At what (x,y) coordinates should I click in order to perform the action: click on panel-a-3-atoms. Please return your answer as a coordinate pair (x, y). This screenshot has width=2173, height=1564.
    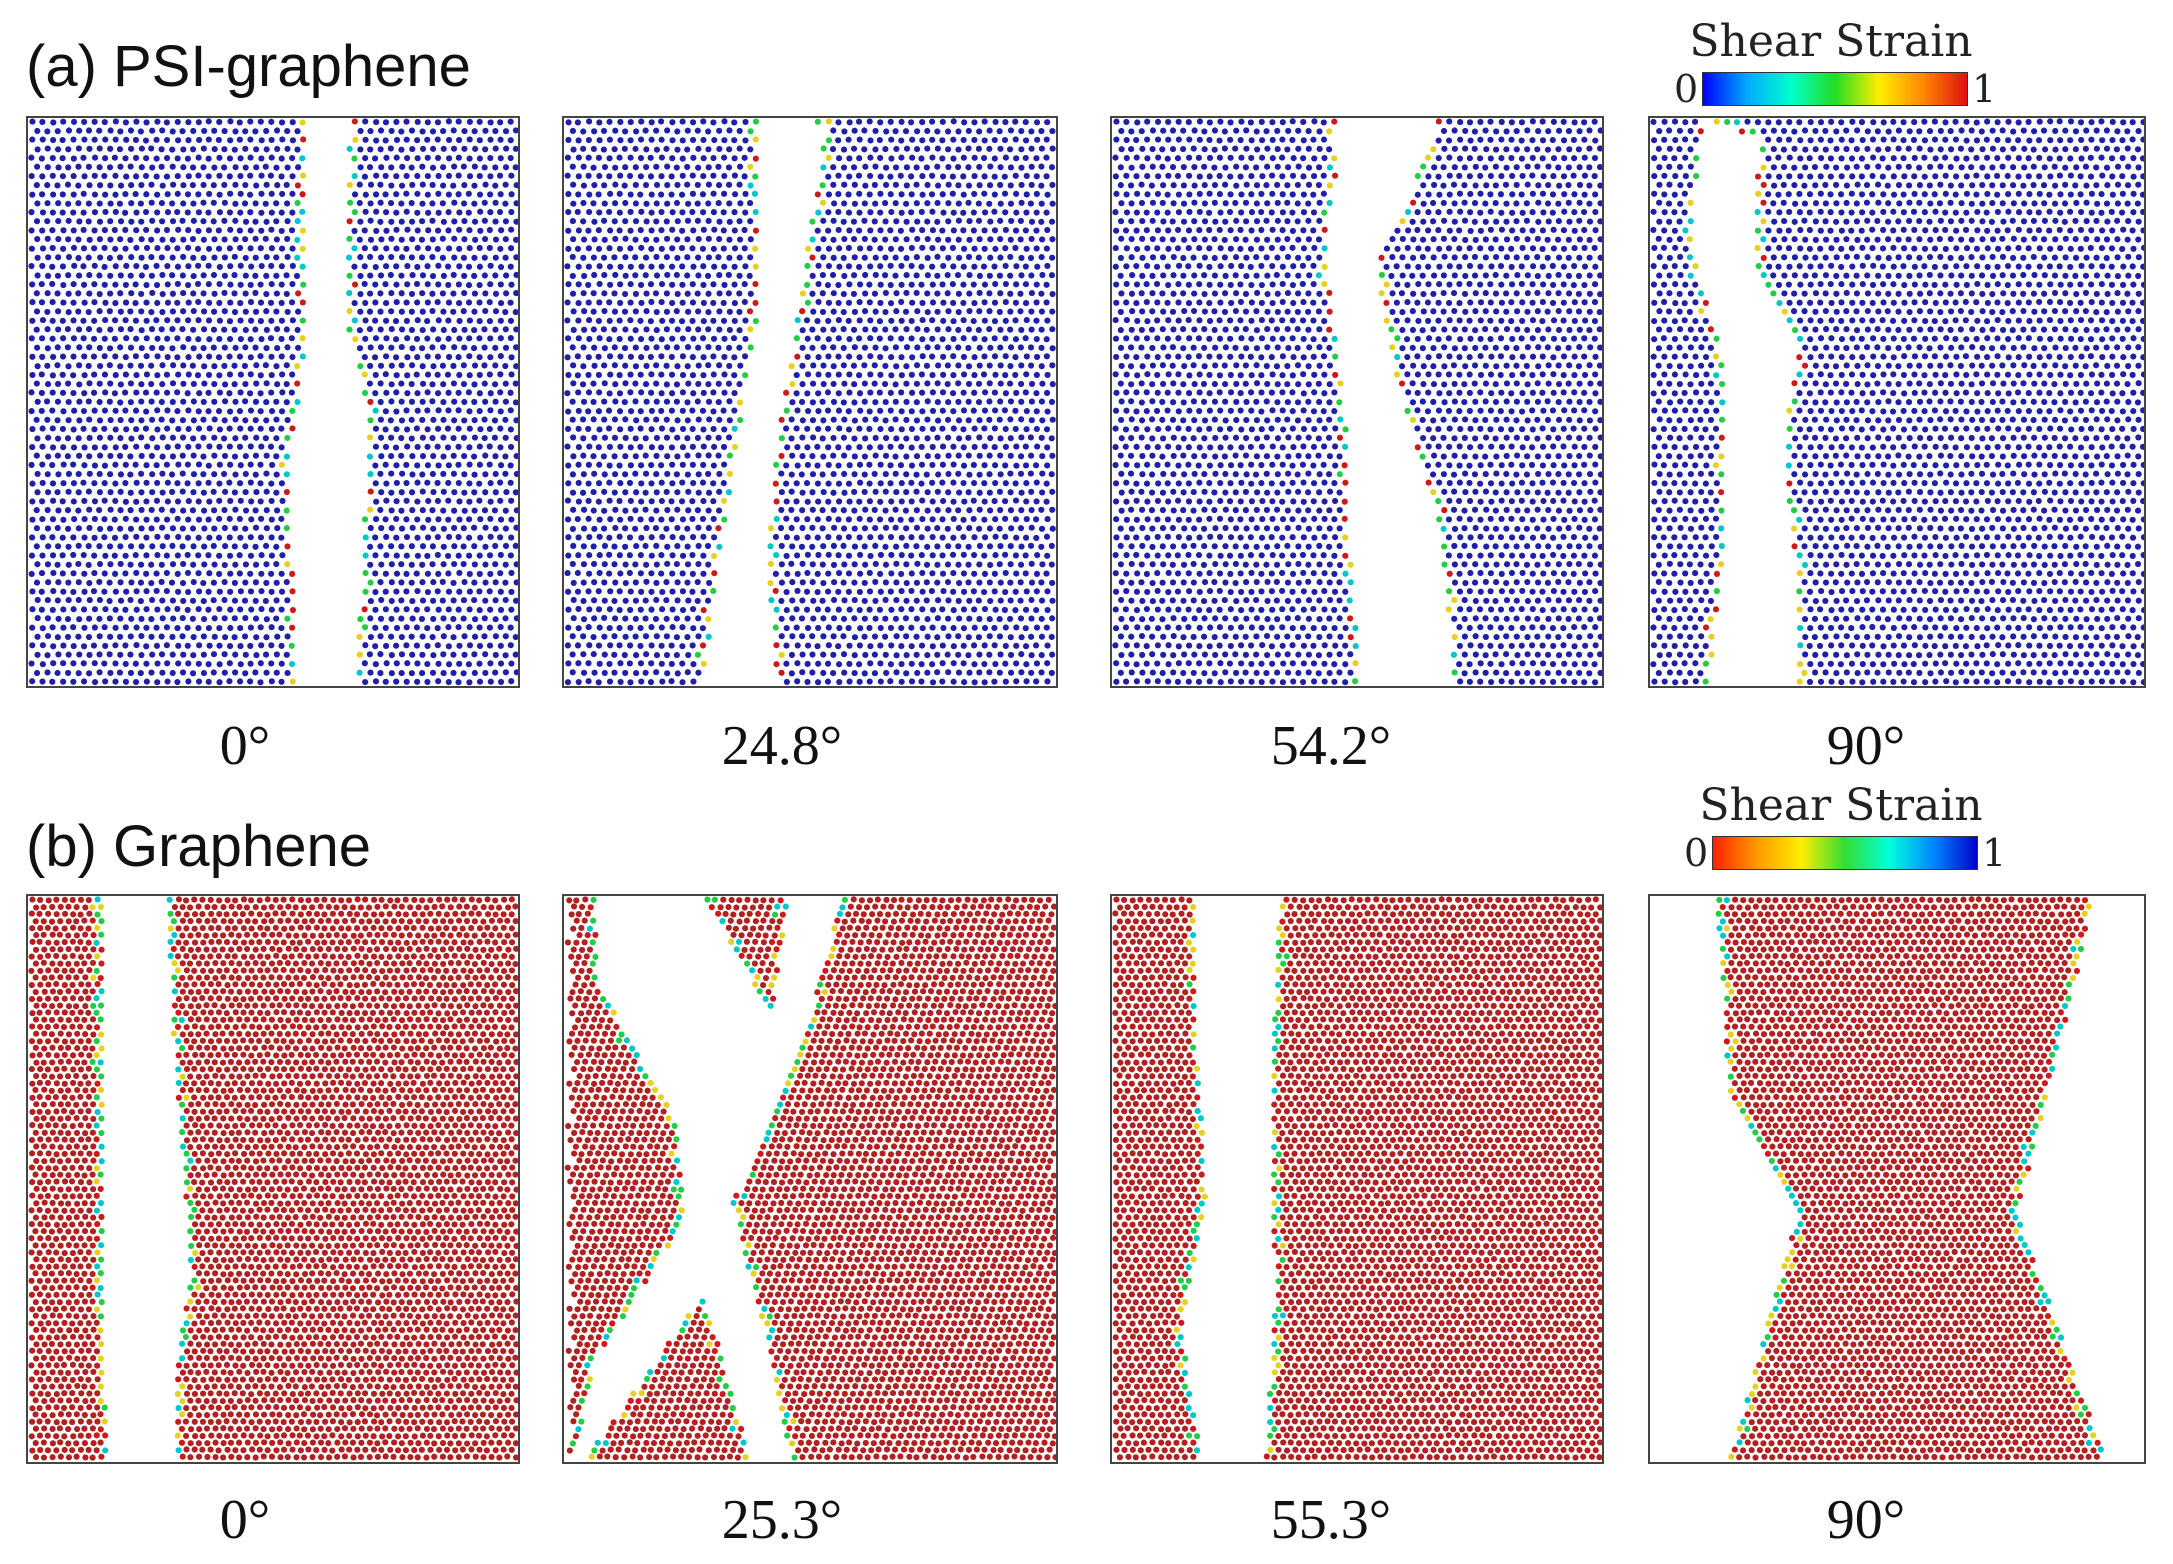
    Looking at the image, I should click on (1357, 402).